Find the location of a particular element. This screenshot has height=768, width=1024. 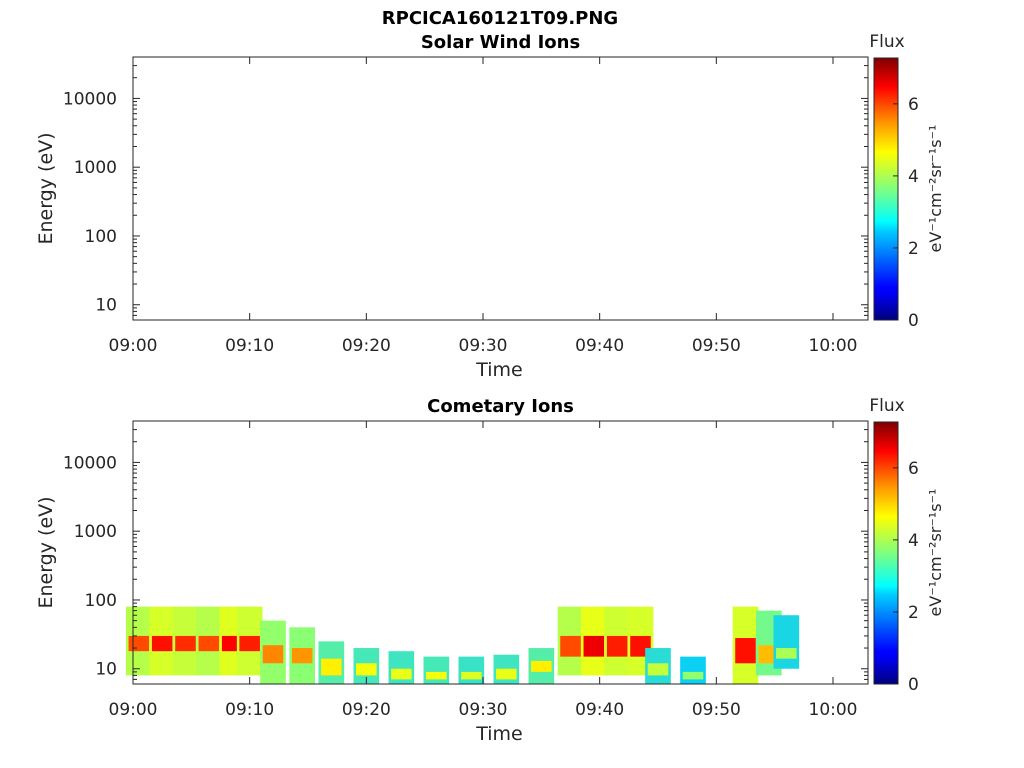

subplot-title: Cometary Ions is located at coordinates (500, 406).